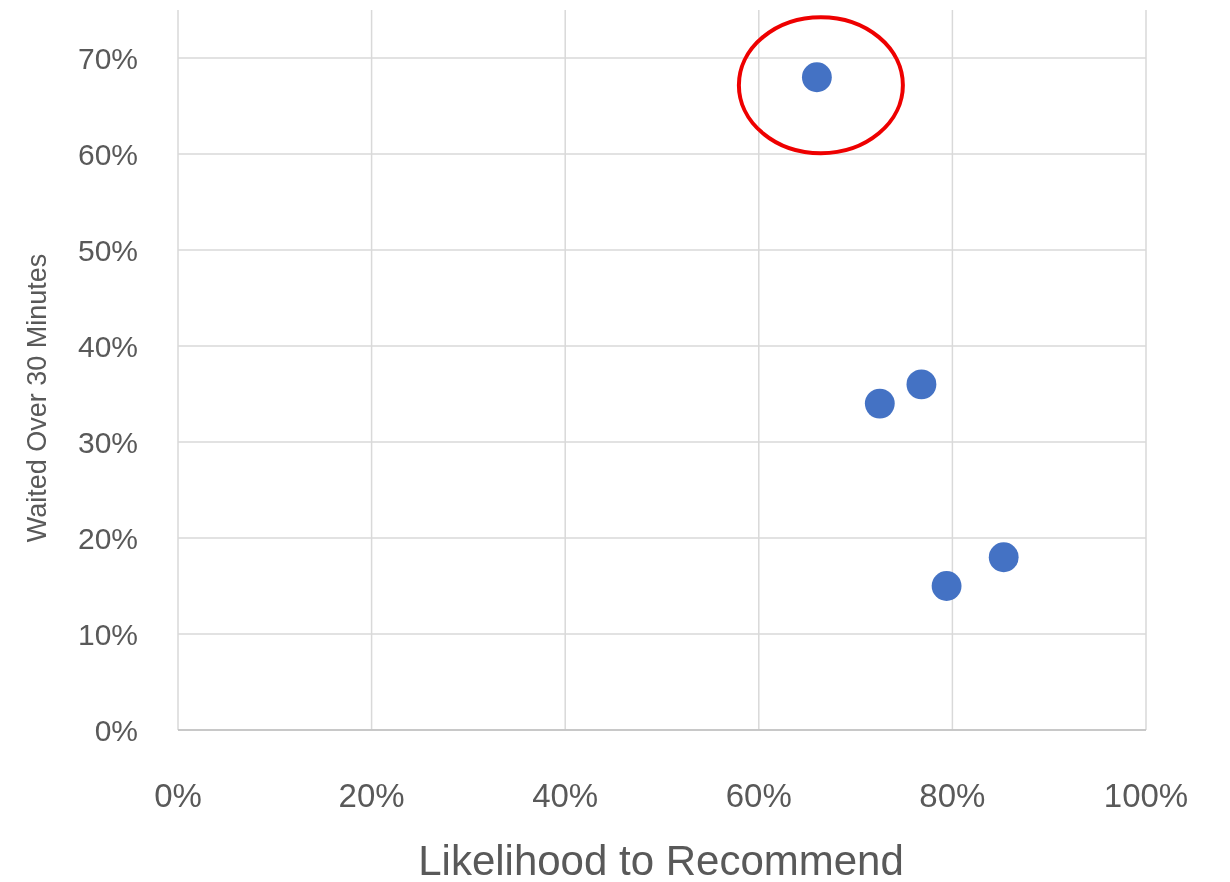 This screenshot has width=1230, height=882. Describe the element at coordinates (371, 795) in the screenshot. I see `x-tick-label: 20%` at that location.